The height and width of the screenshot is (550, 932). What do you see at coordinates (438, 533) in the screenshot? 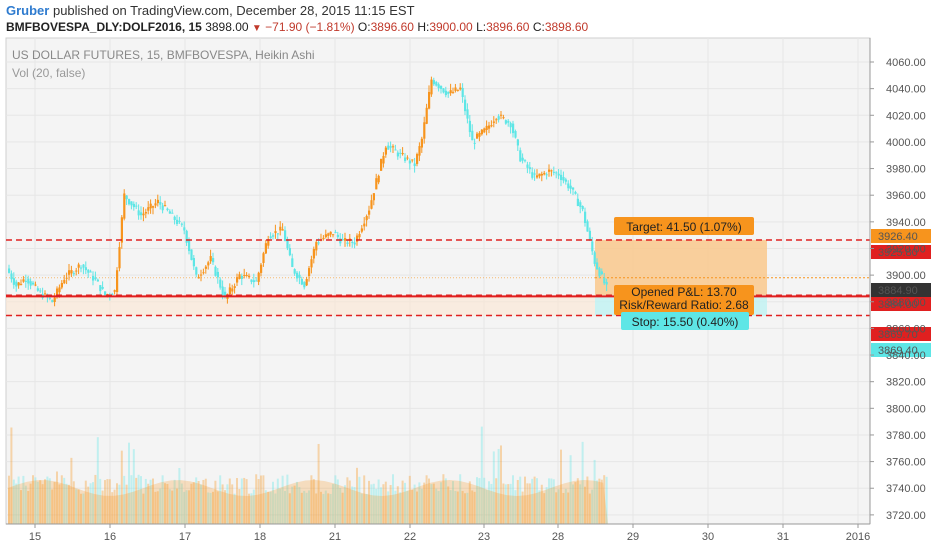
I see `time-axis: 15 16 17 18 21 22 23 28 29 30 31 2016` at bounding box center [438, 533].